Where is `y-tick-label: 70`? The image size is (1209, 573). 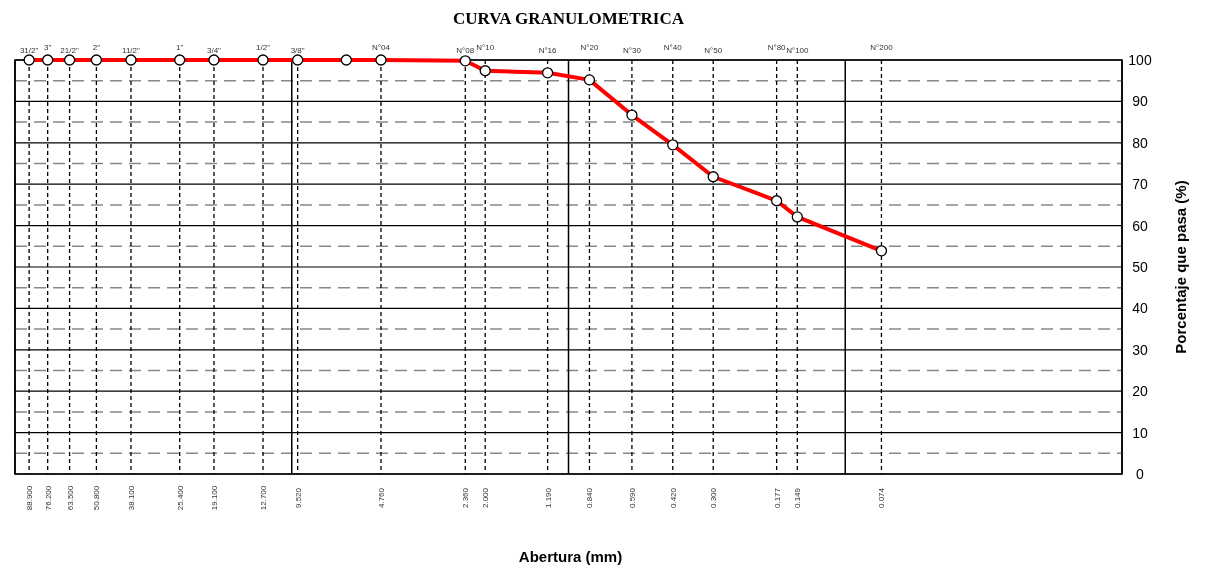
y-tick-label: 70 is located at coordinates (1140, 184).